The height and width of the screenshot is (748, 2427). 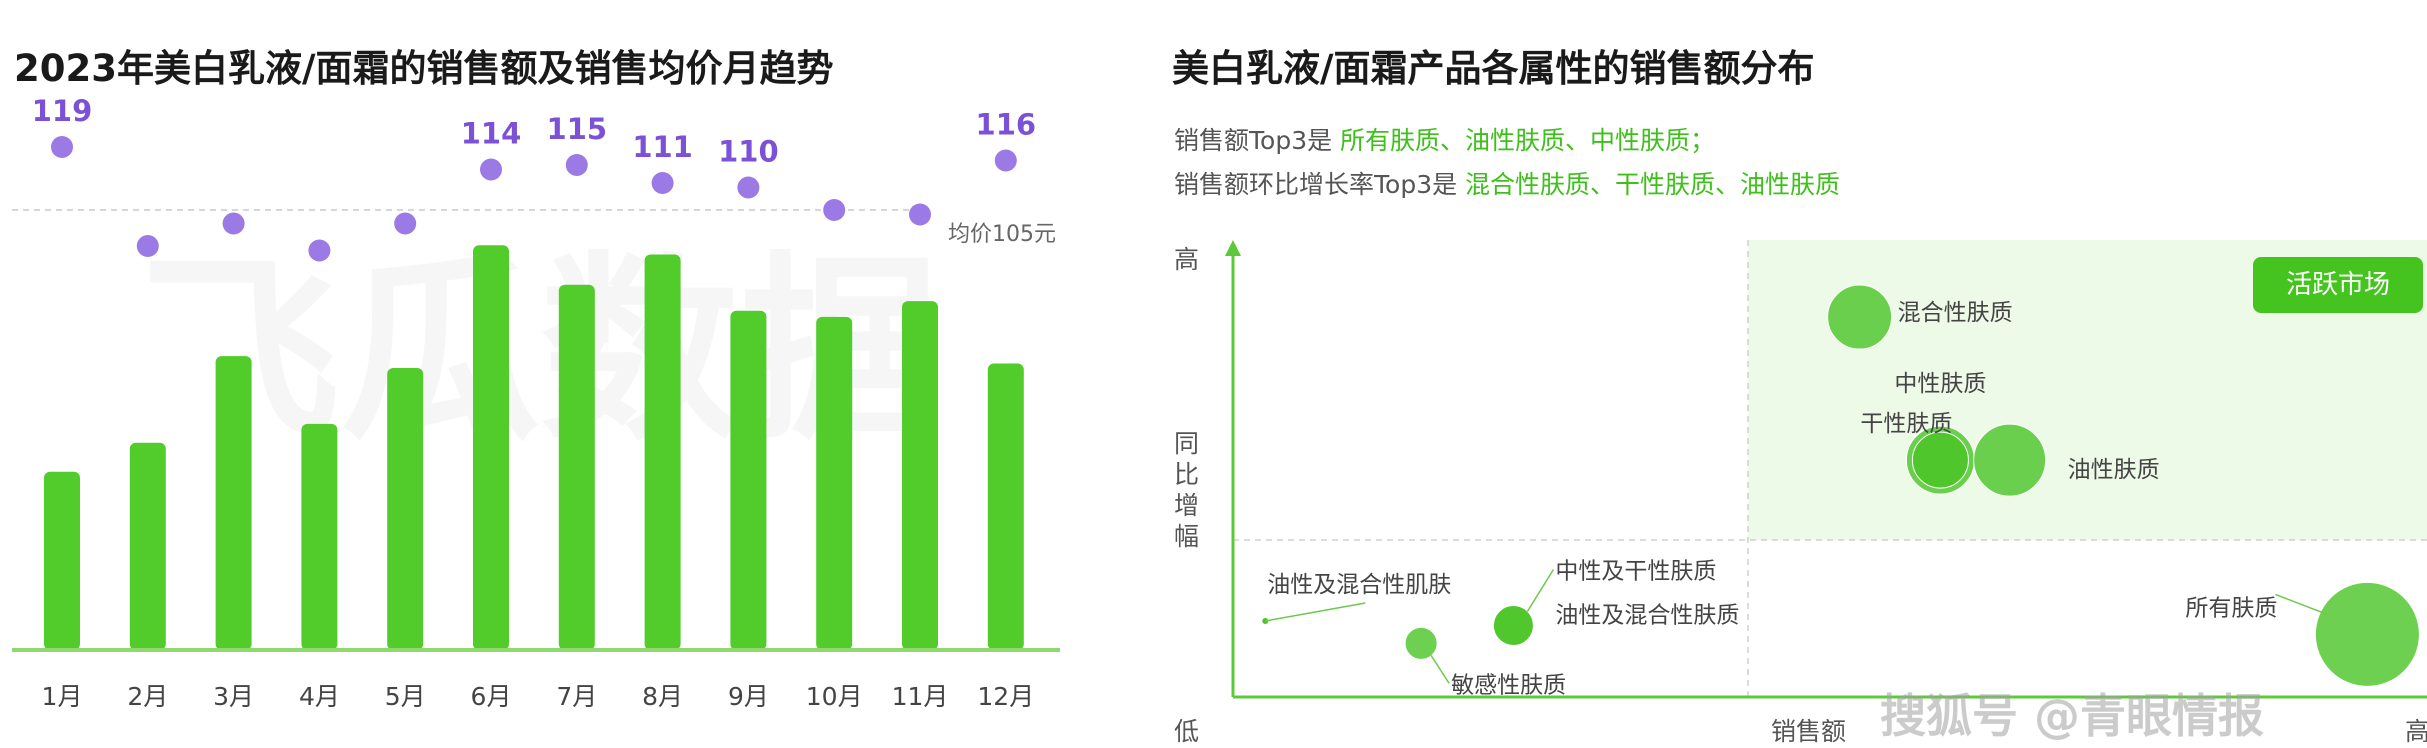 What do you see at coordinates (405, 696) in the screenshot?
I see `month-label: 5月` at bounding box center [405, 696].